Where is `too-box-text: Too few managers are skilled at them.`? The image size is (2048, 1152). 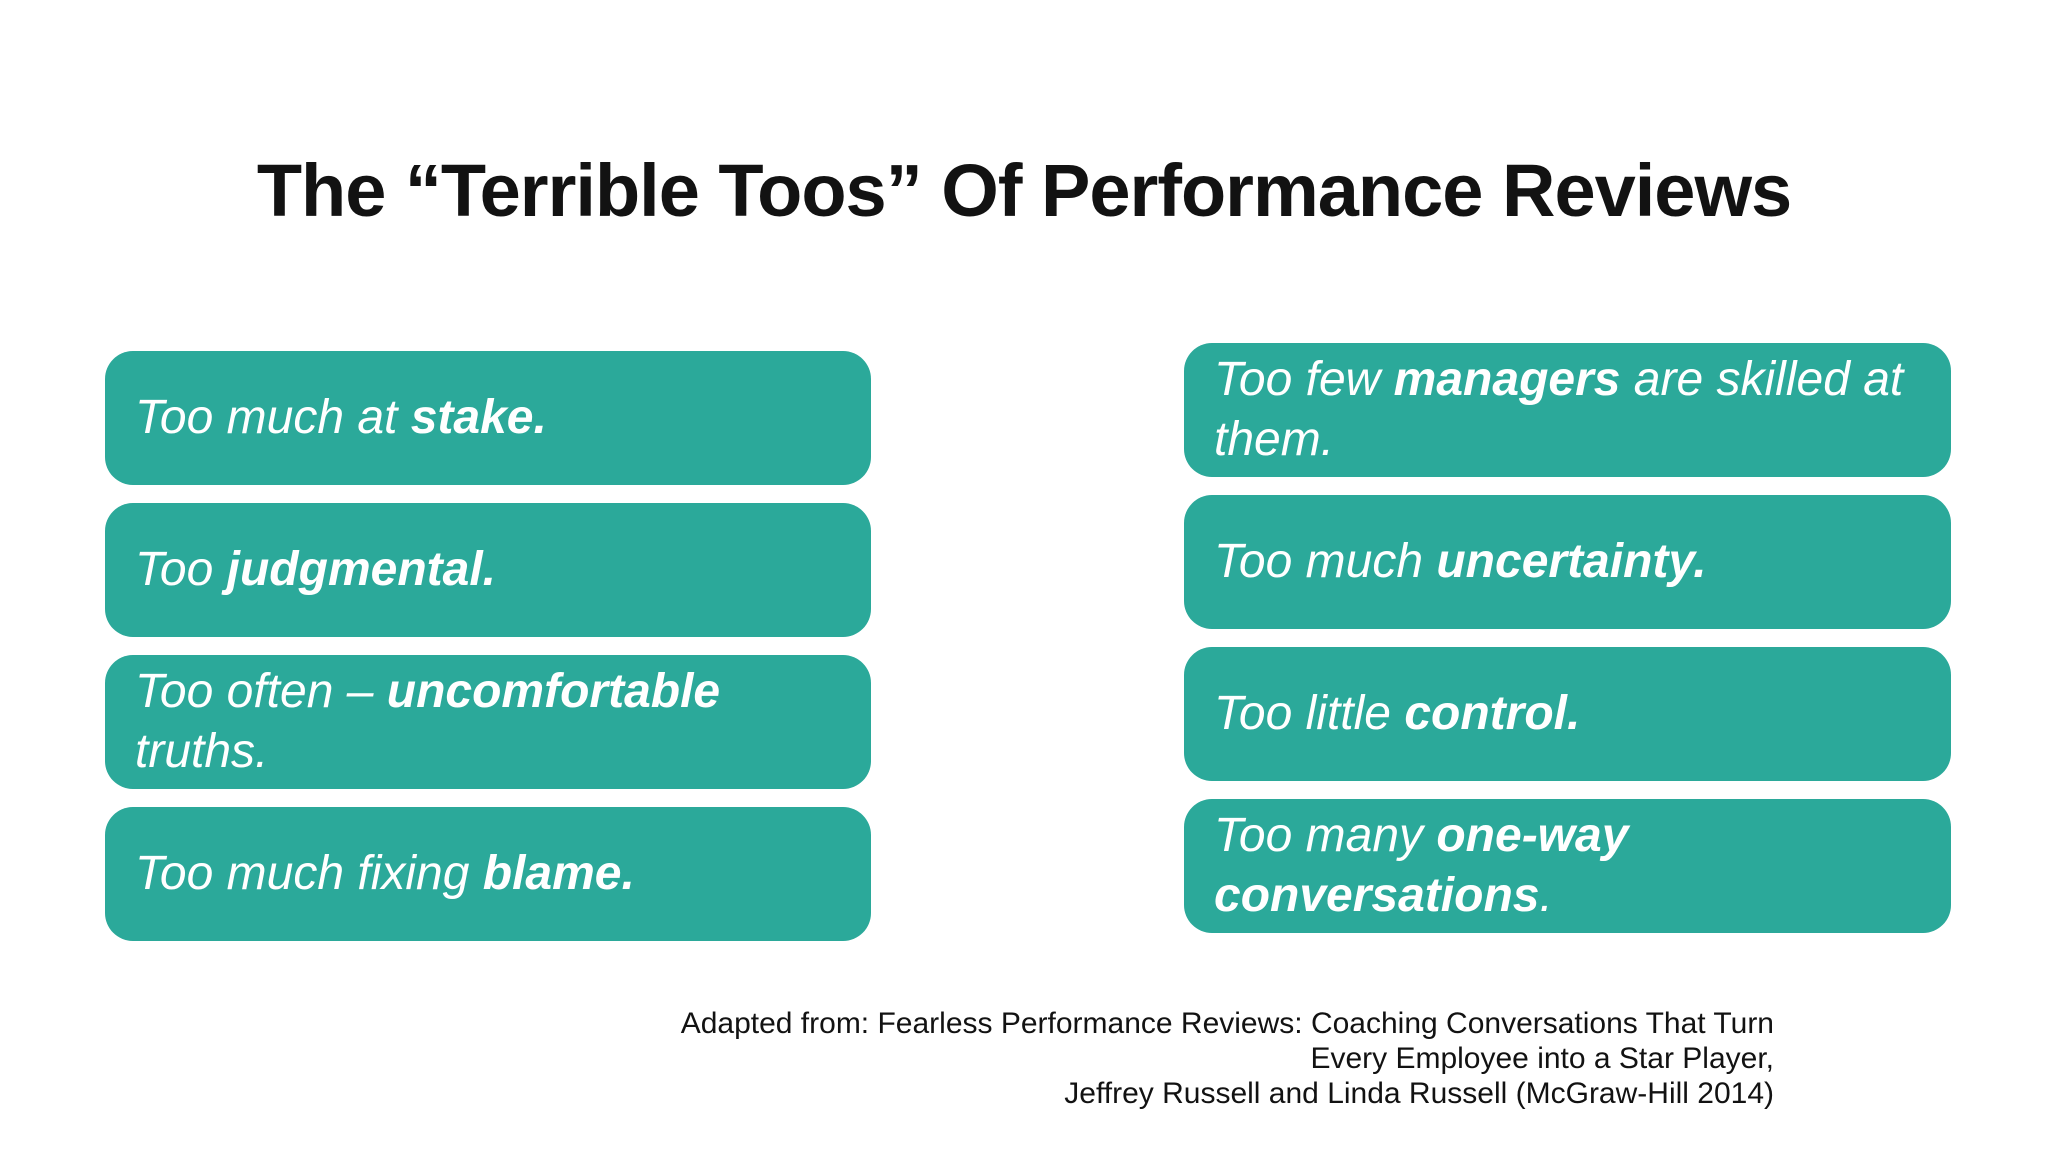 too-box-text: Too few managers are skilled at them. is located at coordinates (1558, 410).